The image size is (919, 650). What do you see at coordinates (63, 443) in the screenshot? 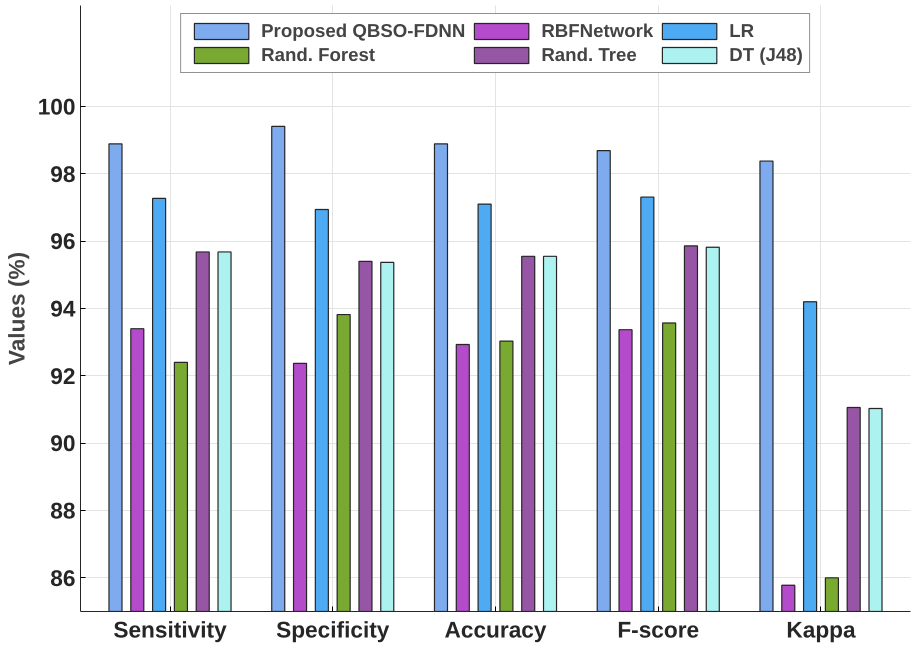
I see `y-tick-label: 90` at bounding box center [63, 443].